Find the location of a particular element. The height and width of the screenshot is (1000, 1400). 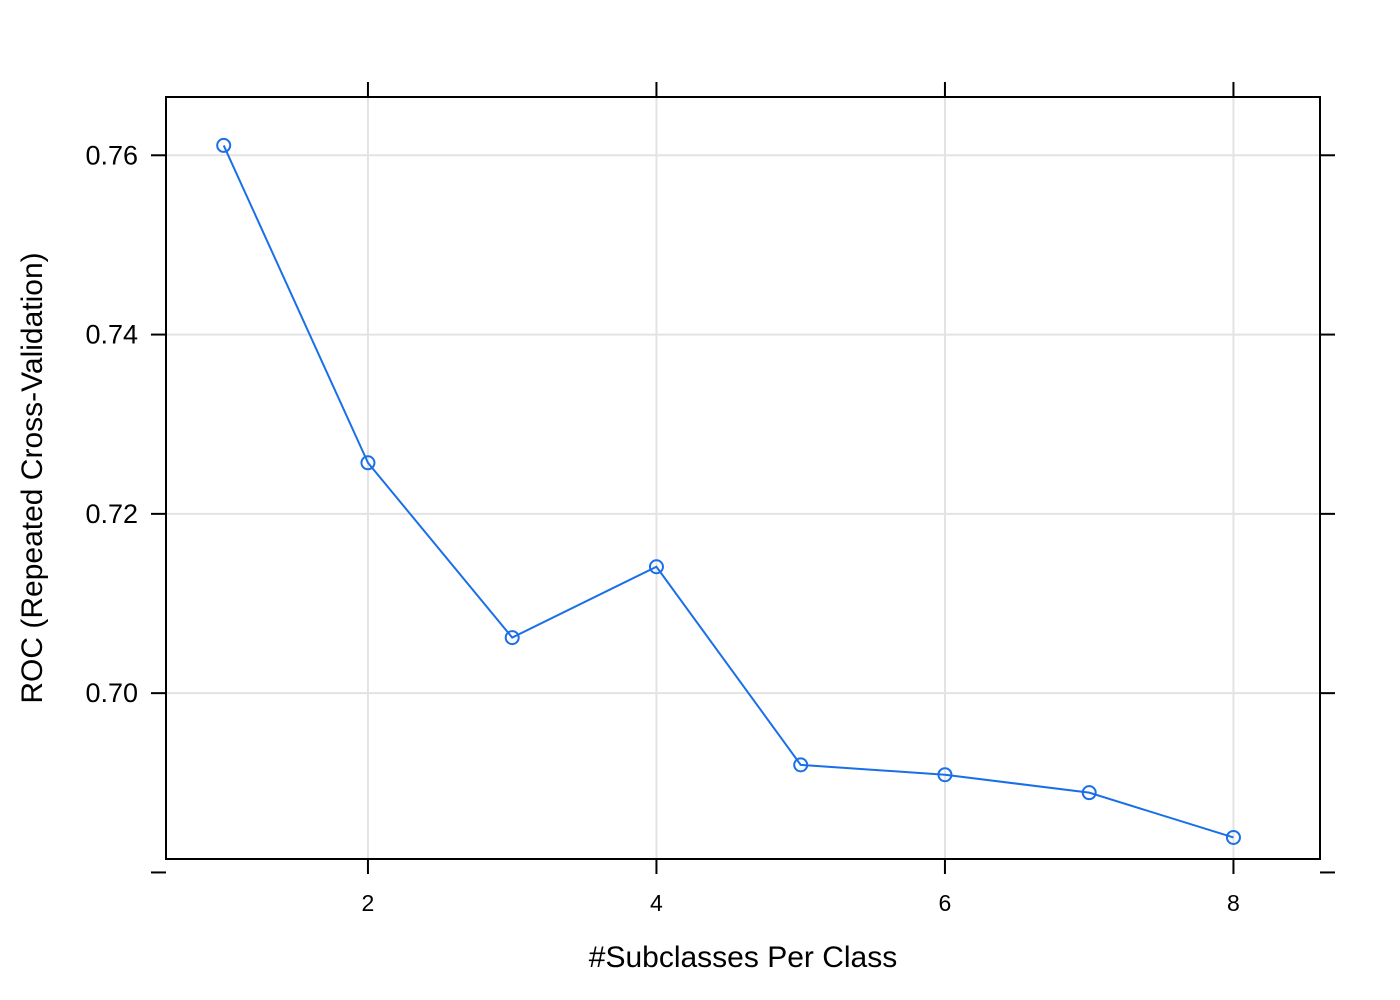

y-axis-title: ROC (Repeated Cross-Validation) is located at coordinates (32, 477).